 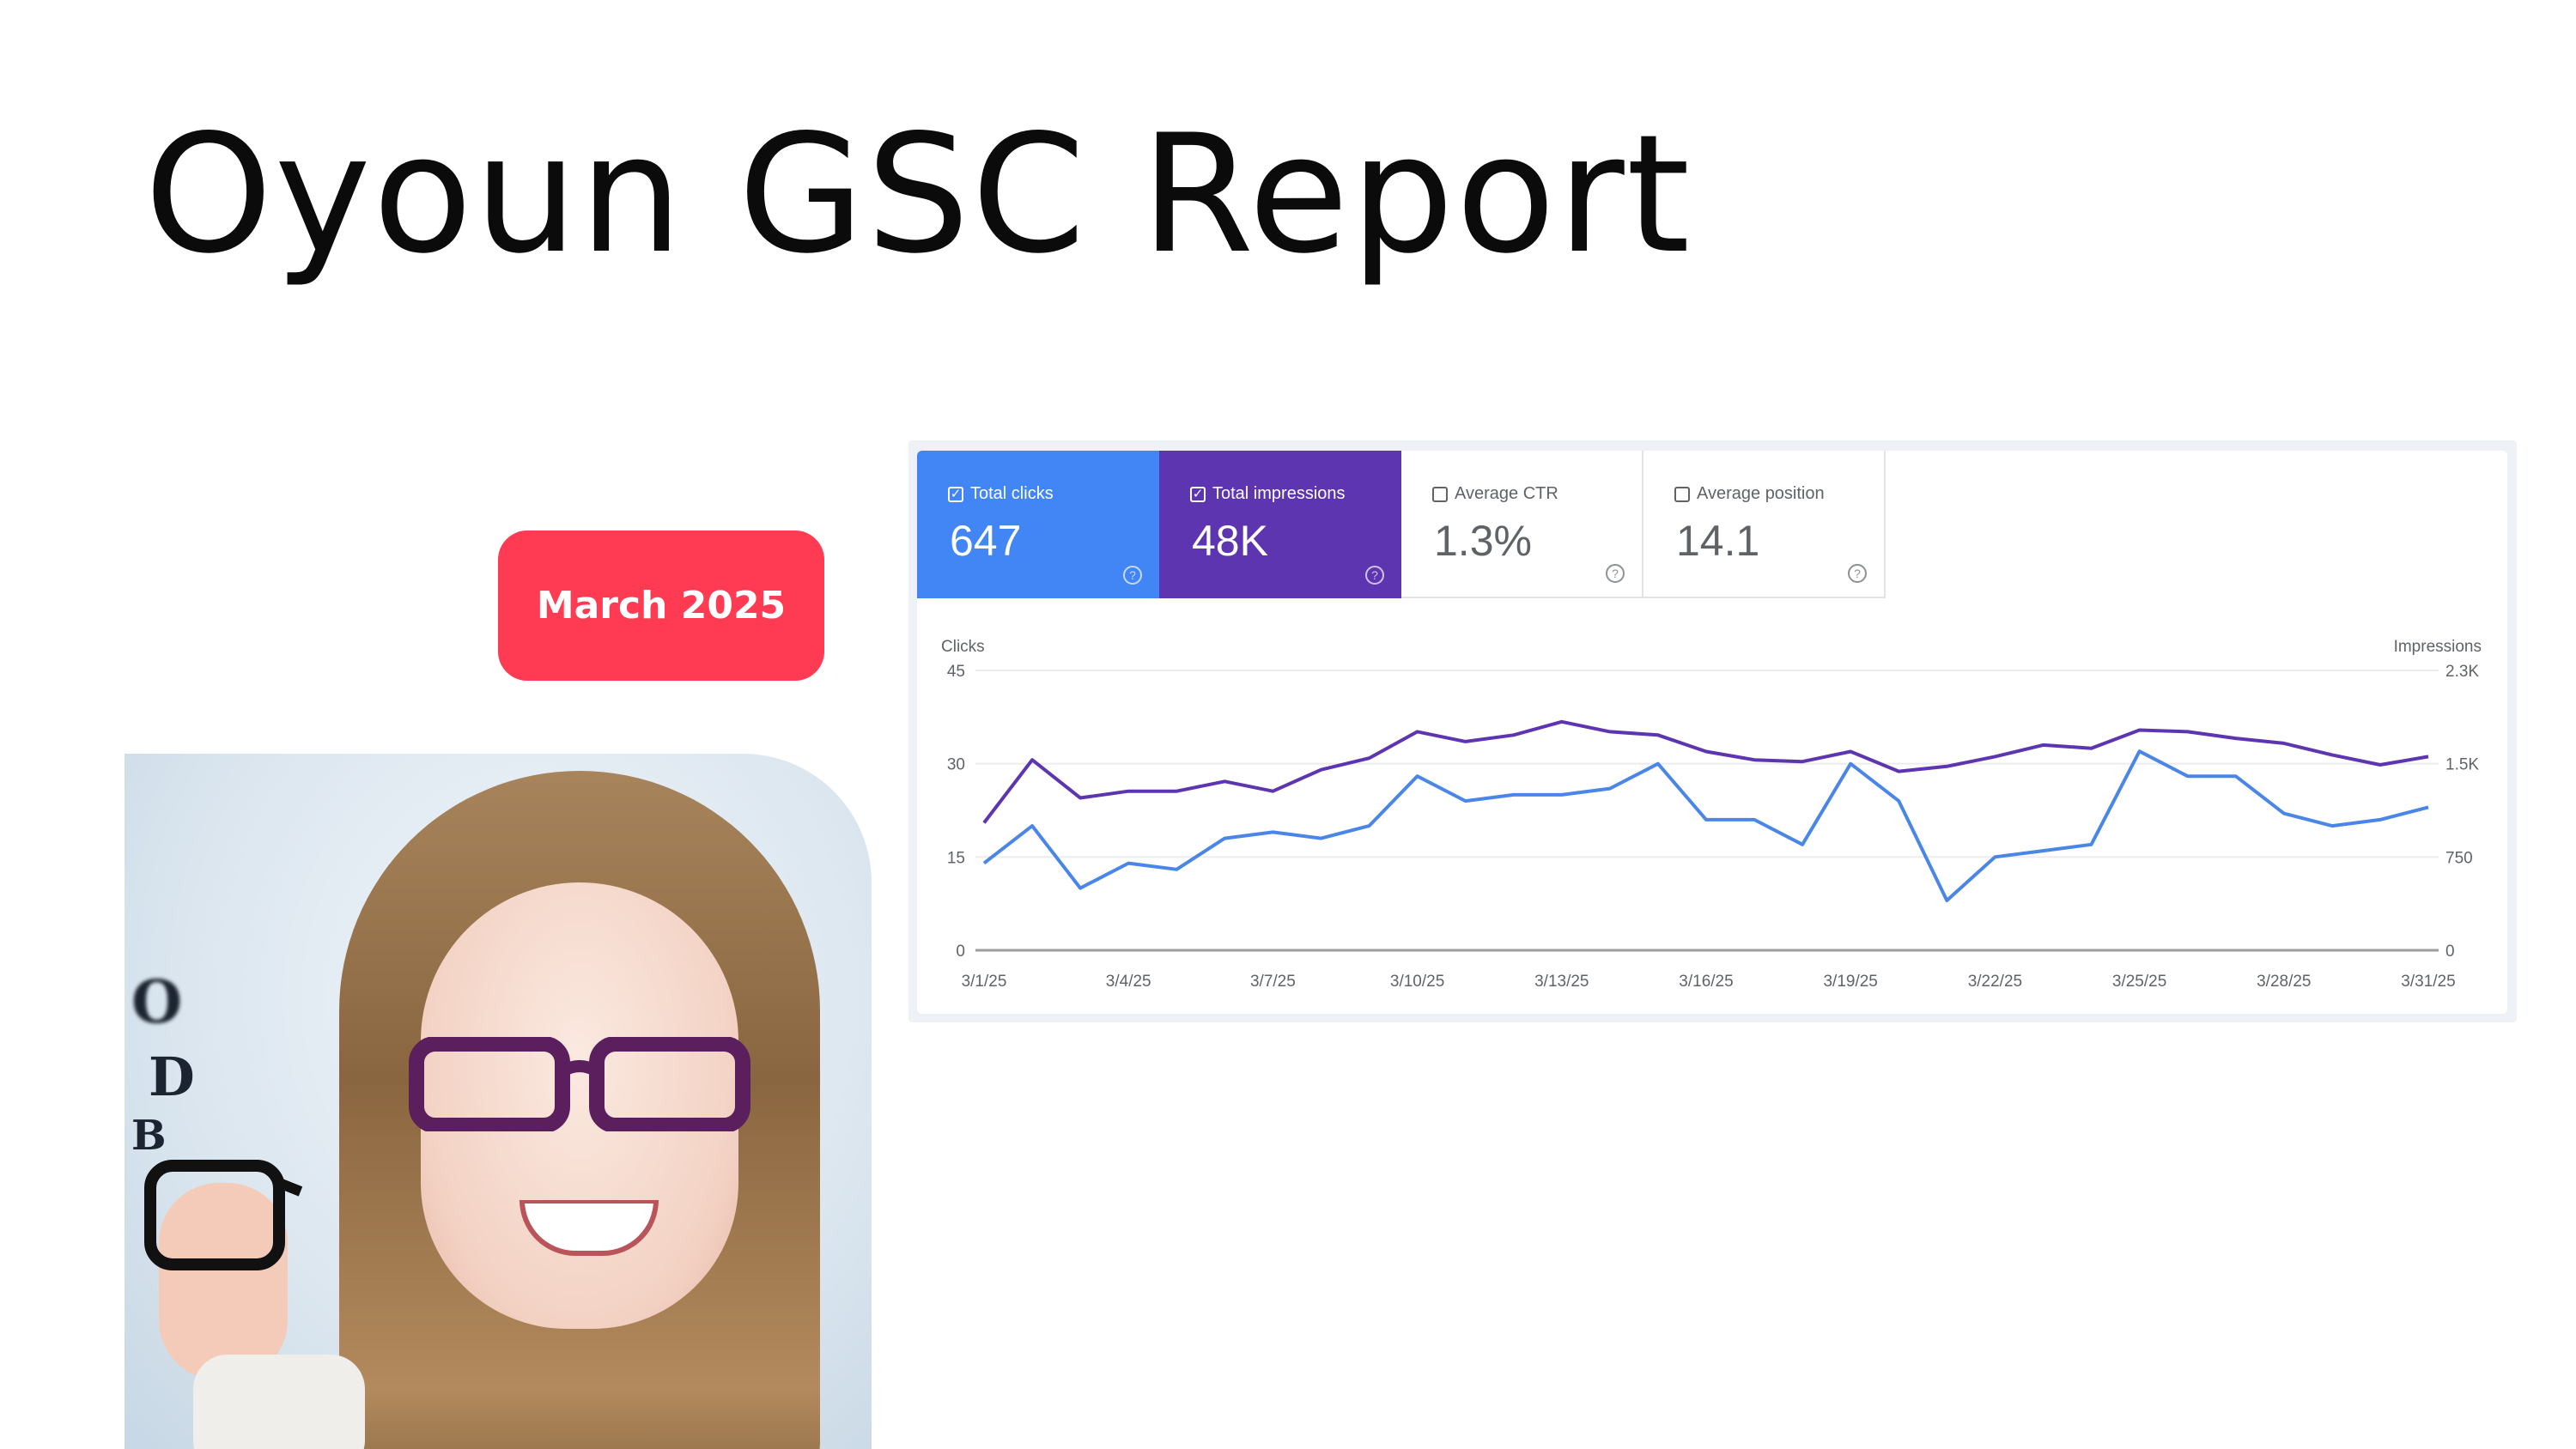 I want to click on x-tick: 3/7/25, so click(x=1273, y=982).